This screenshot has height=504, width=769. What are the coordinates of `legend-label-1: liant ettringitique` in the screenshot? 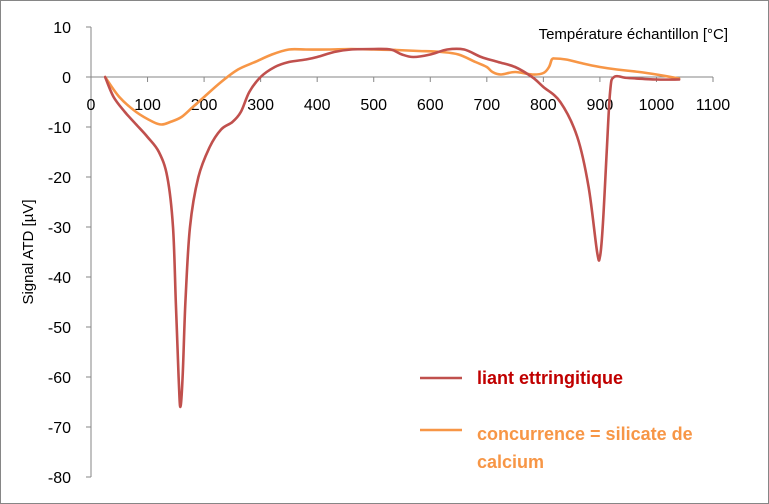 It's located at (550, 378).